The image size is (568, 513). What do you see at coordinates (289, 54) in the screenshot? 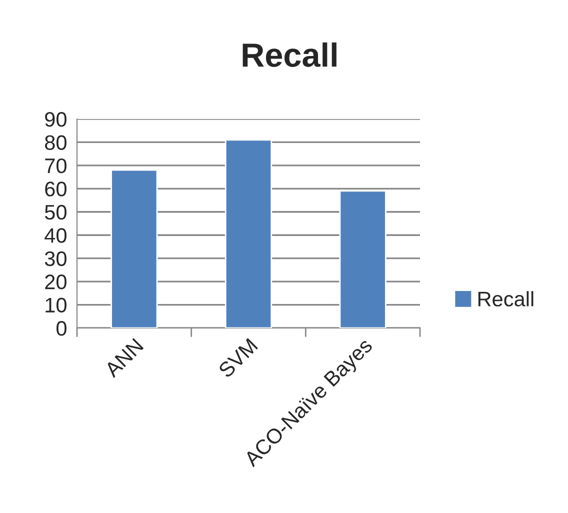
I see `chart-title: Recall` at bounding box center [289, 54].